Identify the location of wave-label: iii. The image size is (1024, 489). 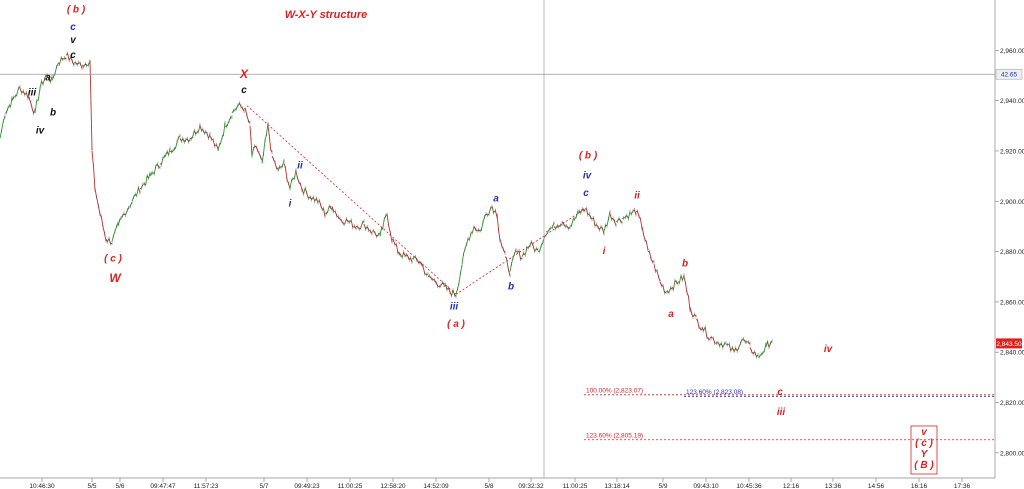
(454, 306).